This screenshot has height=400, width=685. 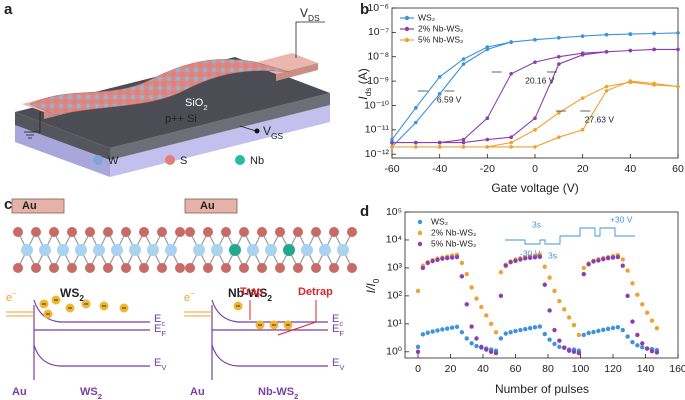 I want to click on text-part: E, so click(x=335, y=319).